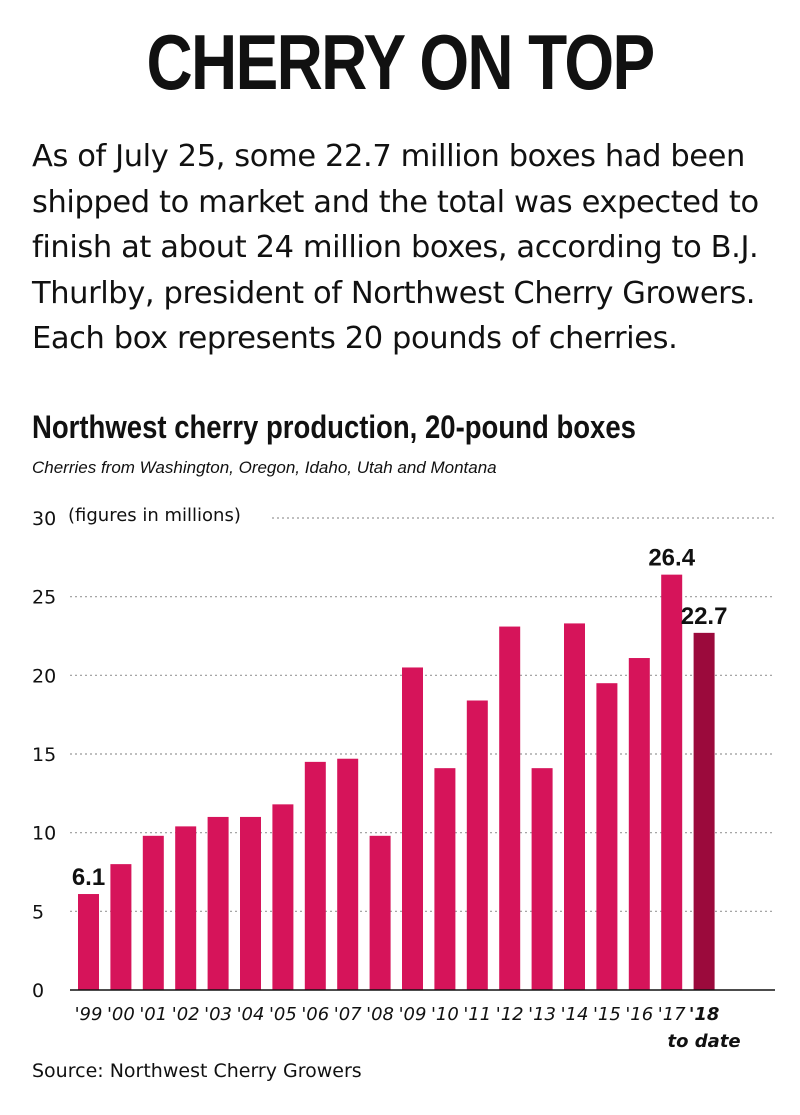  Describe the element at coordinates (704, 1041) in the screenshot. I see `x-tick-note: to date` at that location.